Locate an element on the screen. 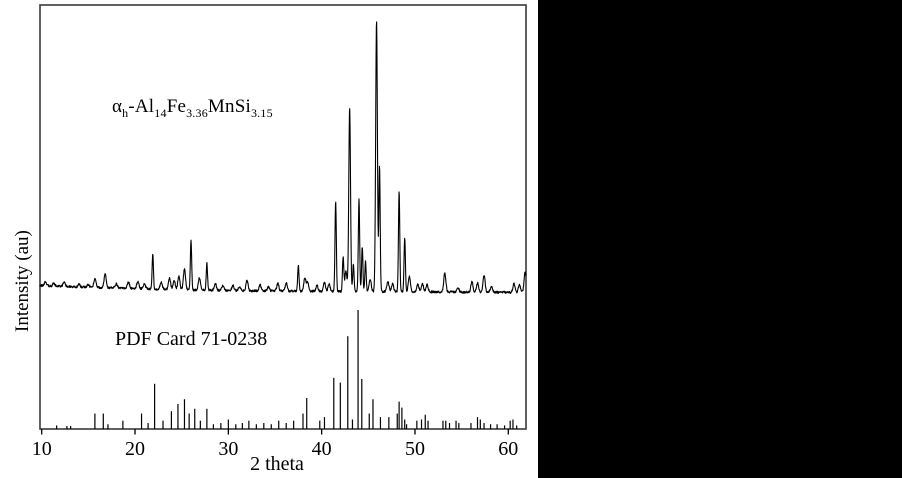  x-tick-label: 10 is located at coordinates (41, 449).